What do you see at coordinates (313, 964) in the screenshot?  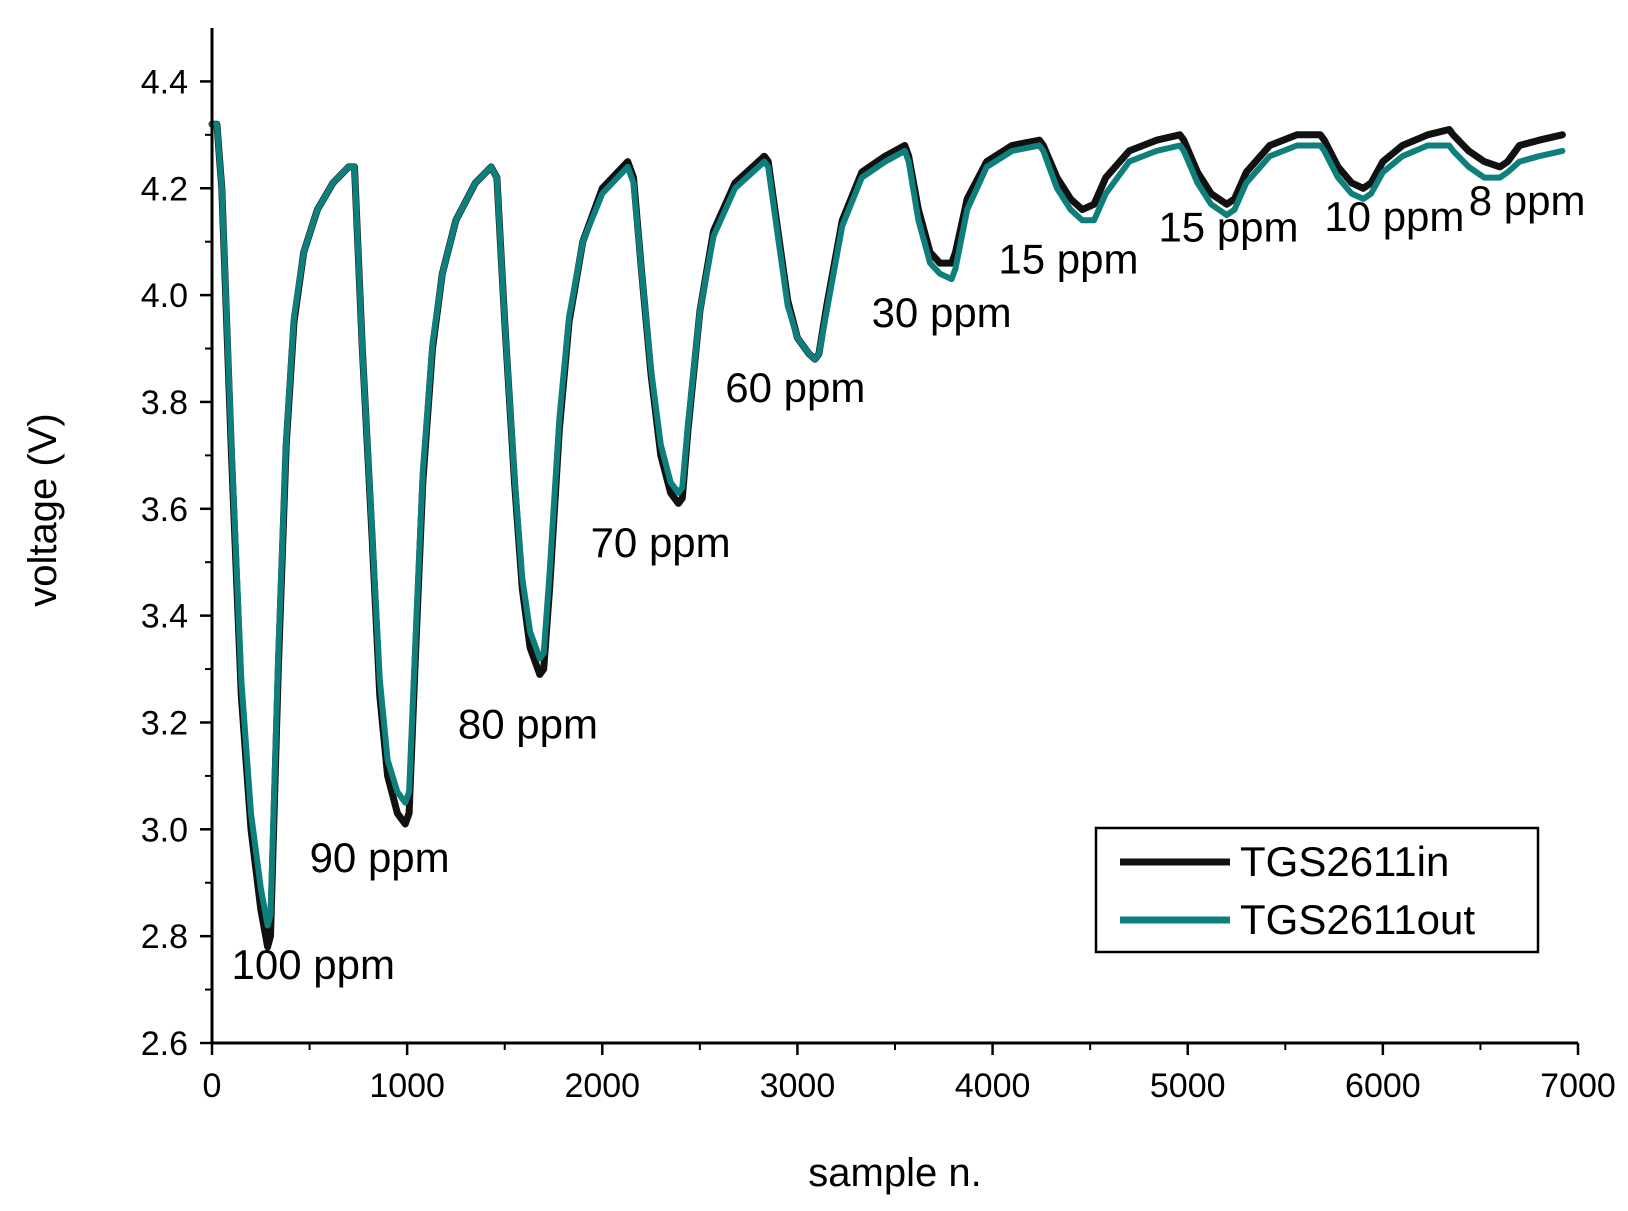 I see `concentration-label: 100 ppm` at bounding box center [313, 964].